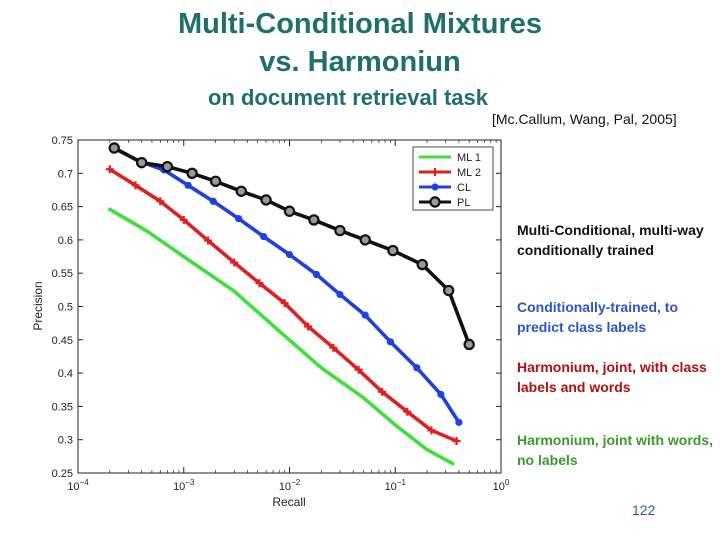 Image resolution: width=720 pixels, height=540 pixels. What do you see at coordinates (507, 482) in the screenshot?
I see `x-tick-exponent: 0` at bounding box center [507, 482].